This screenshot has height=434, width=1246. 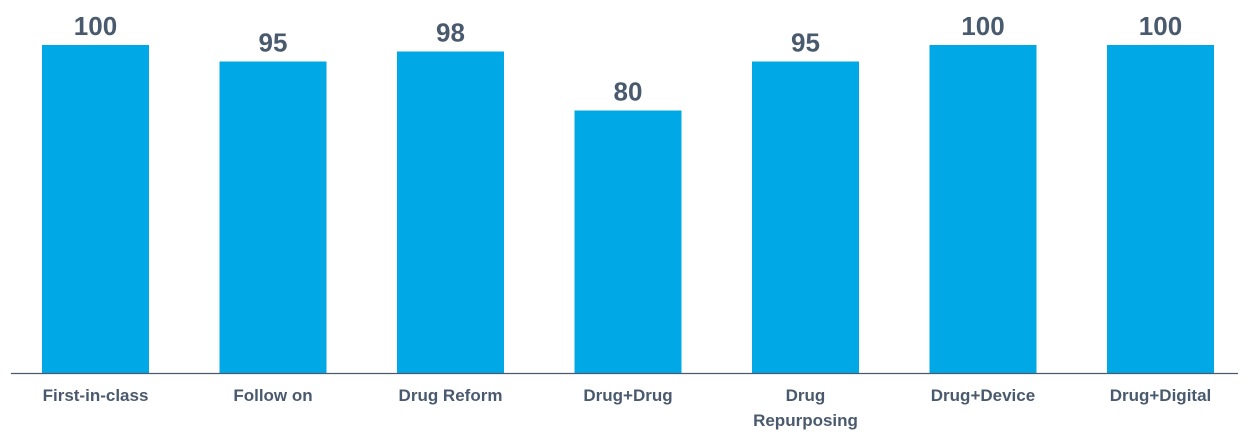 What do you see at coordinates (96, 395) in the screenshot?
I see `category-label-1: First-in-class` at bounding box center [96, 395].